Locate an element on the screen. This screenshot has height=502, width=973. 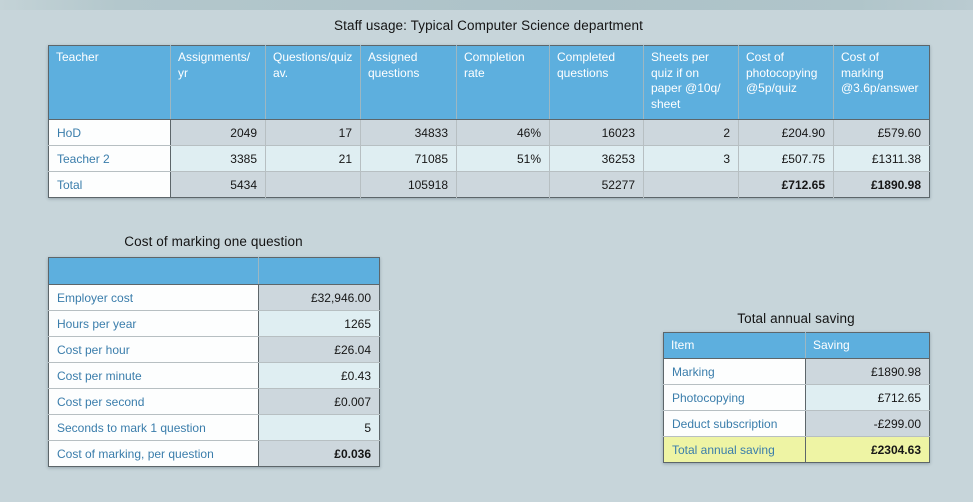
row-label-cell: Employer cost is located at coordinates (153, 297).